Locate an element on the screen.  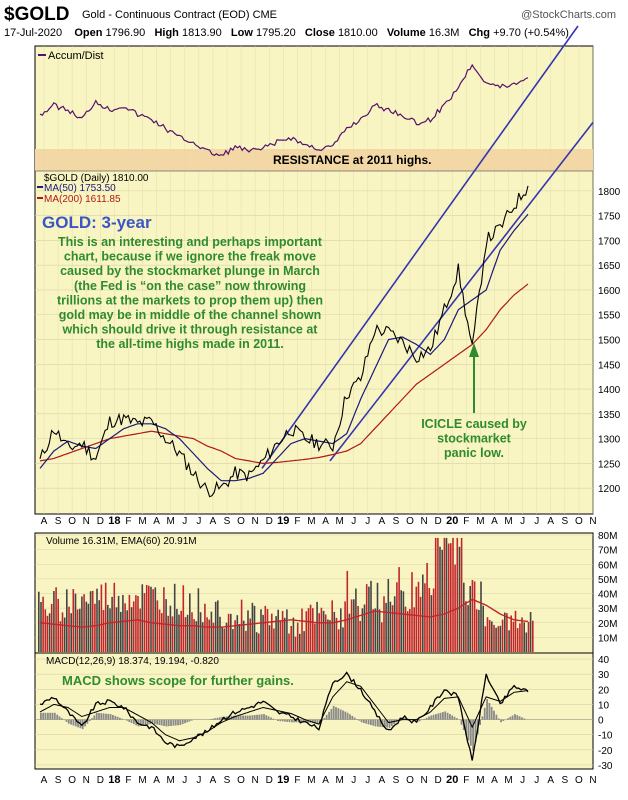
price-tick-label: 1450 is located at coordinates (609, 365).